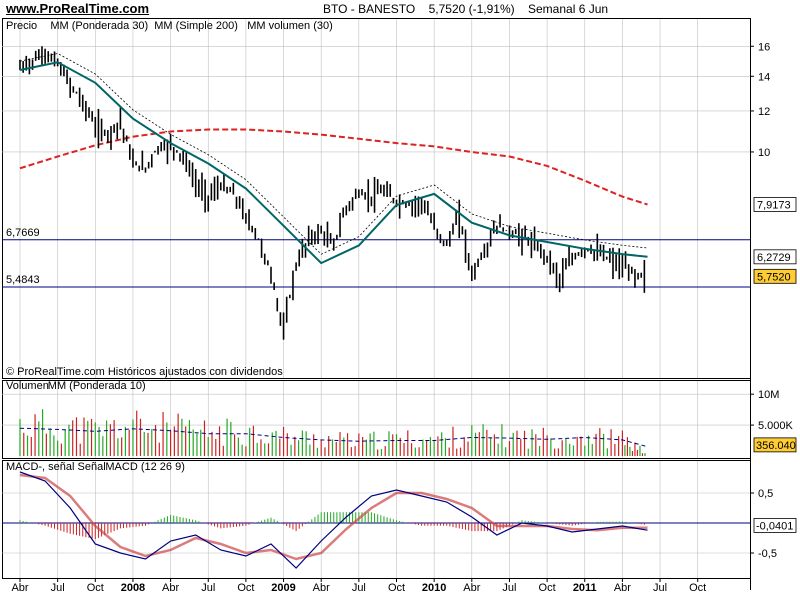 The height and width of the screenshot is (600, 800). I want to click on macd-line, so click(333, 520).